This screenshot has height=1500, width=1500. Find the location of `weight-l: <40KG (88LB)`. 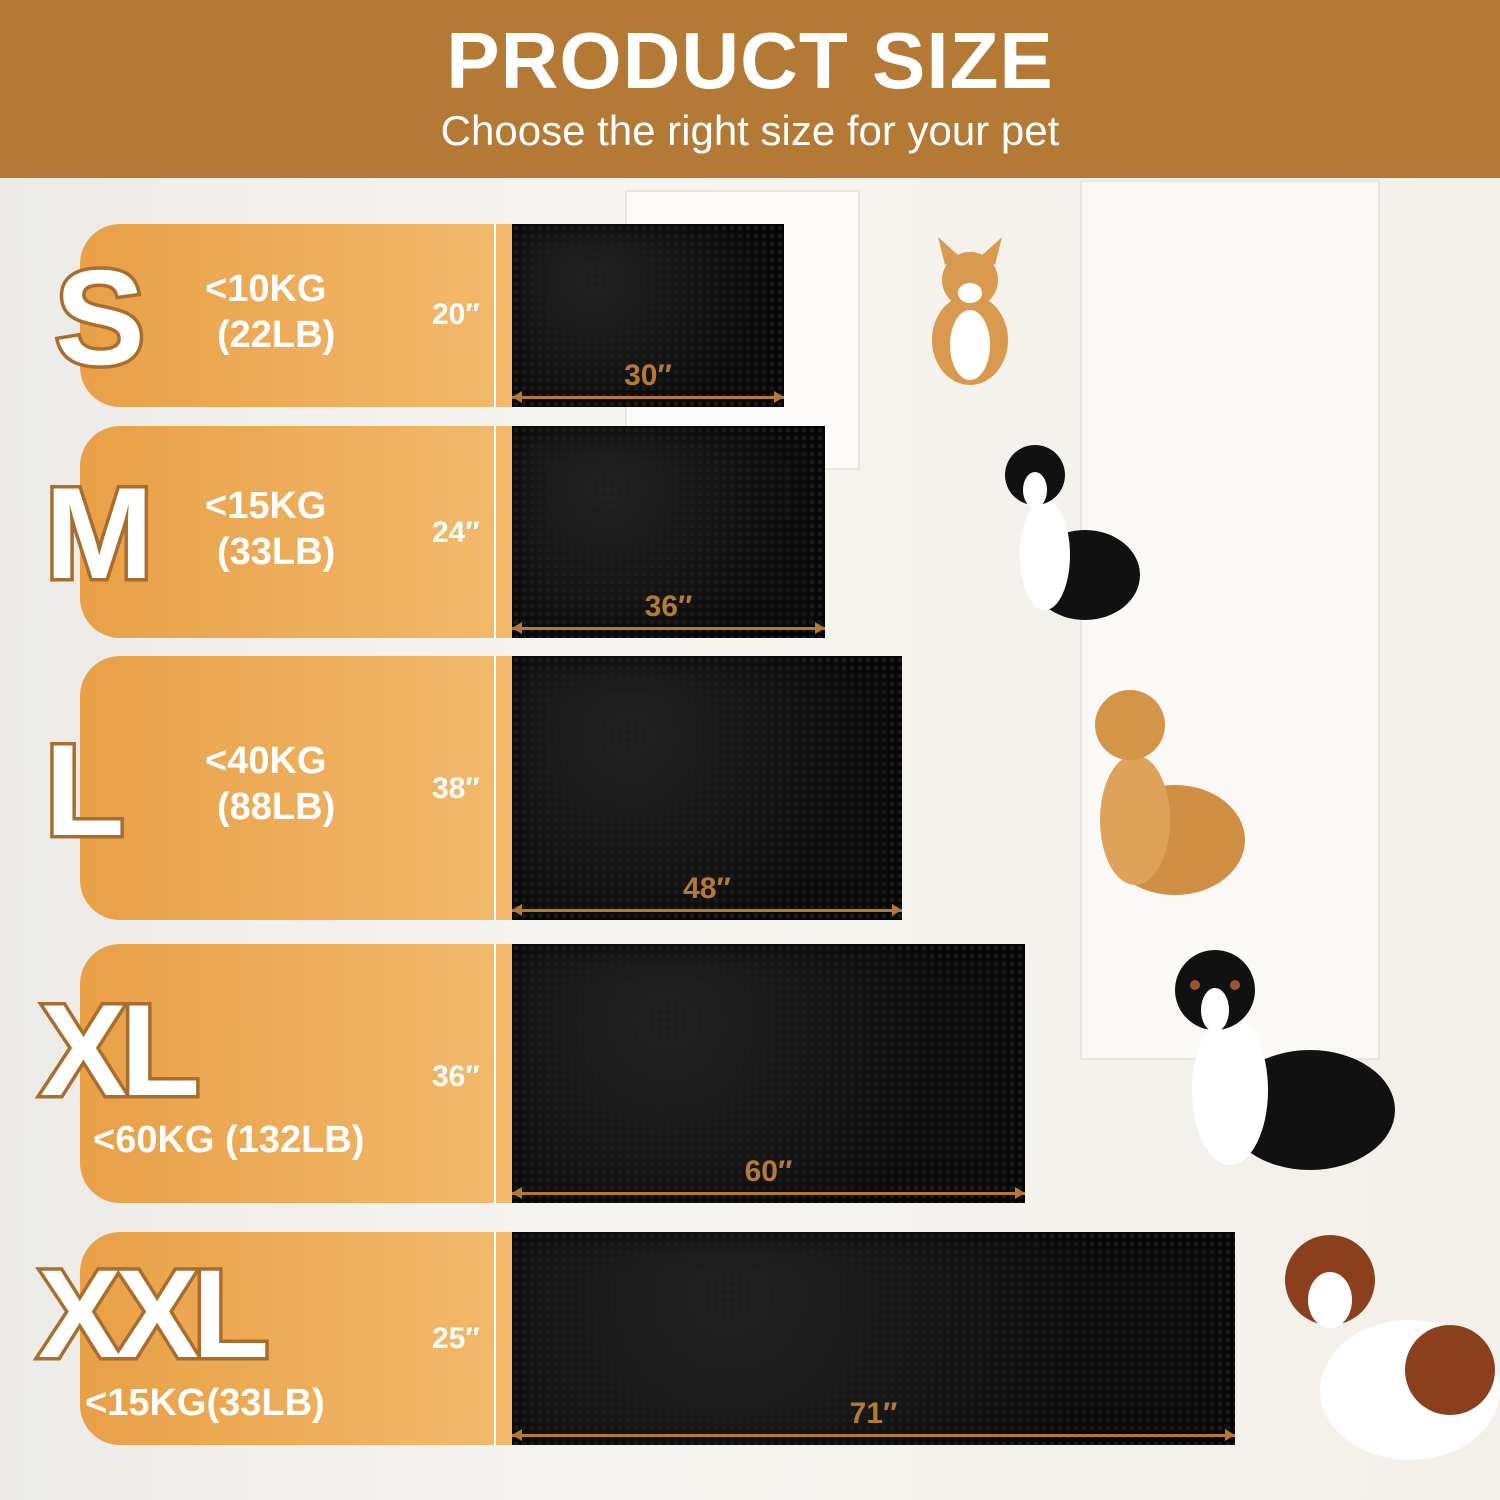

weight-l: <40KG (88LB) is located at coordinates (270, 784).